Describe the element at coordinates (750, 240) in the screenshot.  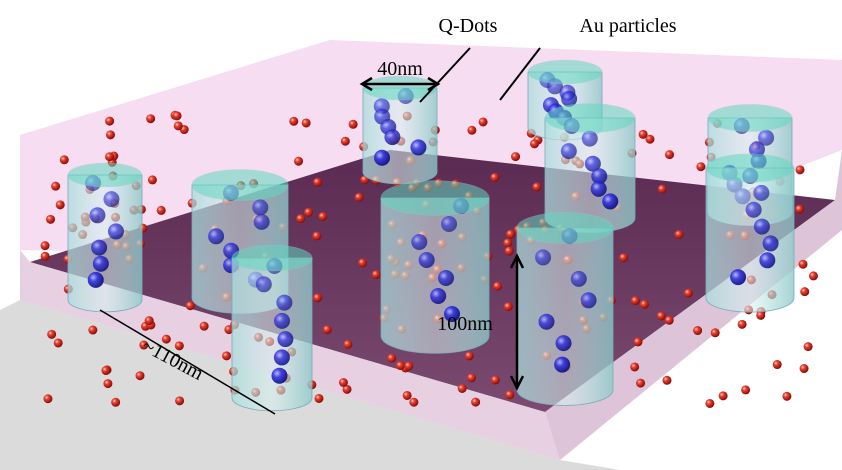
I see `pillar-body` at that location.